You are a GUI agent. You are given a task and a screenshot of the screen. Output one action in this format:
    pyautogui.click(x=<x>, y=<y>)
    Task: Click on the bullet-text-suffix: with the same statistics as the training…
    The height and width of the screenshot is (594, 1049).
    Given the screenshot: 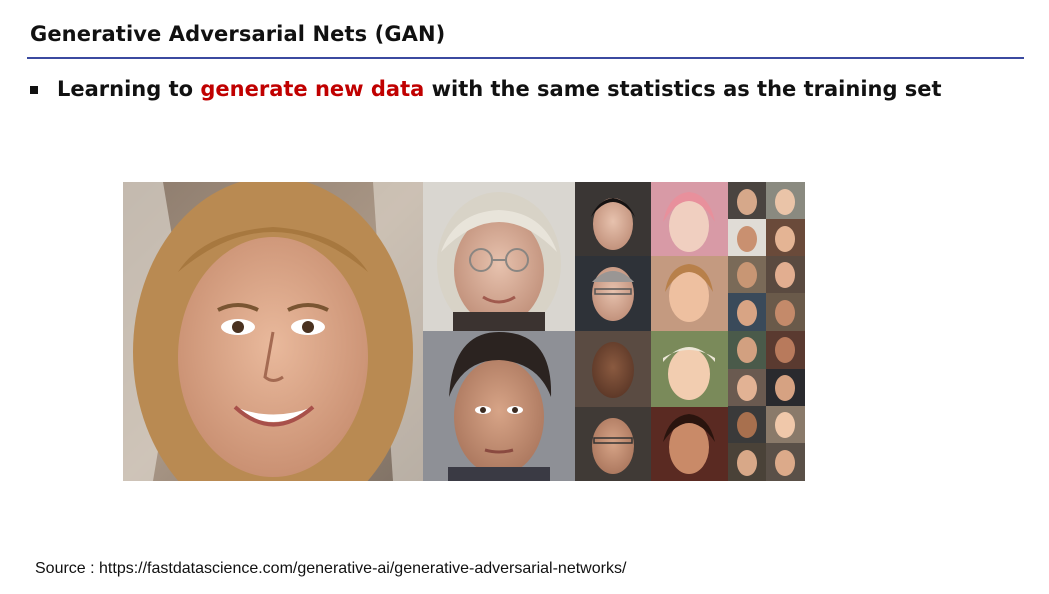 What is the action you would take?
    pyautogui.click(x=683, y=89)
    